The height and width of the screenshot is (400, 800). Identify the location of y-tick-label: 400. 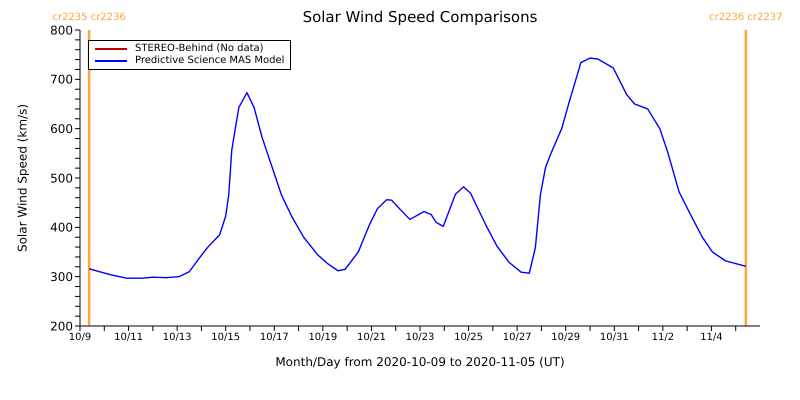
(61, 227).